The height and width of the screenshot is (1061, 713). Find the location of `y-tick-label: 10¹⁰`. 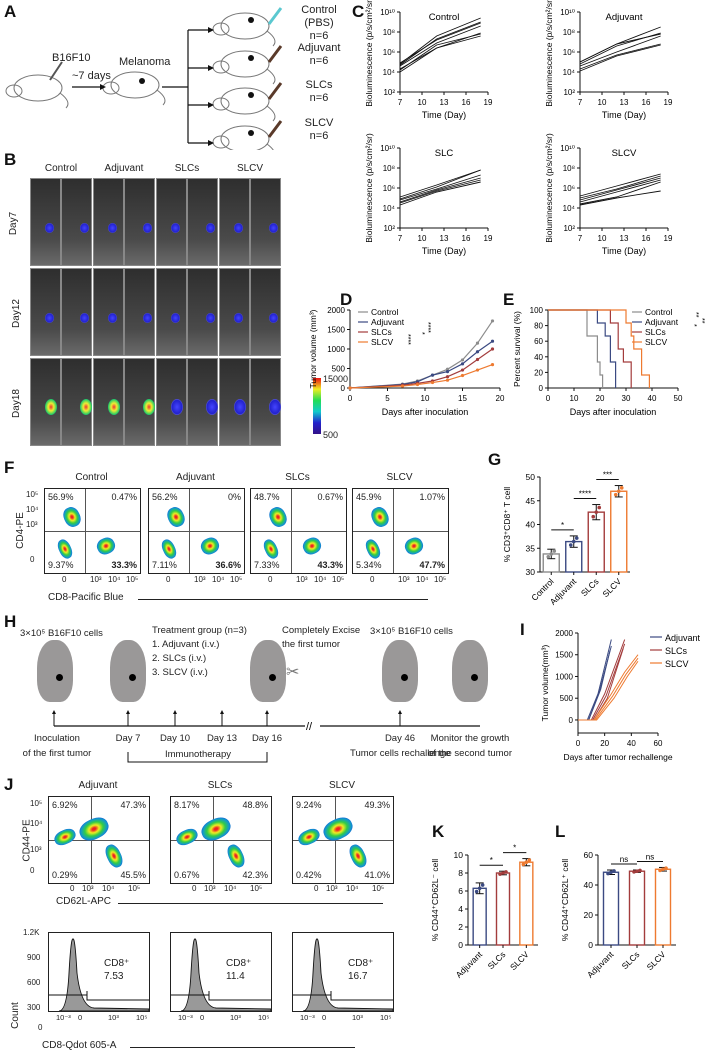

y-tick-label: 10¹⁰ is located at coordinates (567, 12).